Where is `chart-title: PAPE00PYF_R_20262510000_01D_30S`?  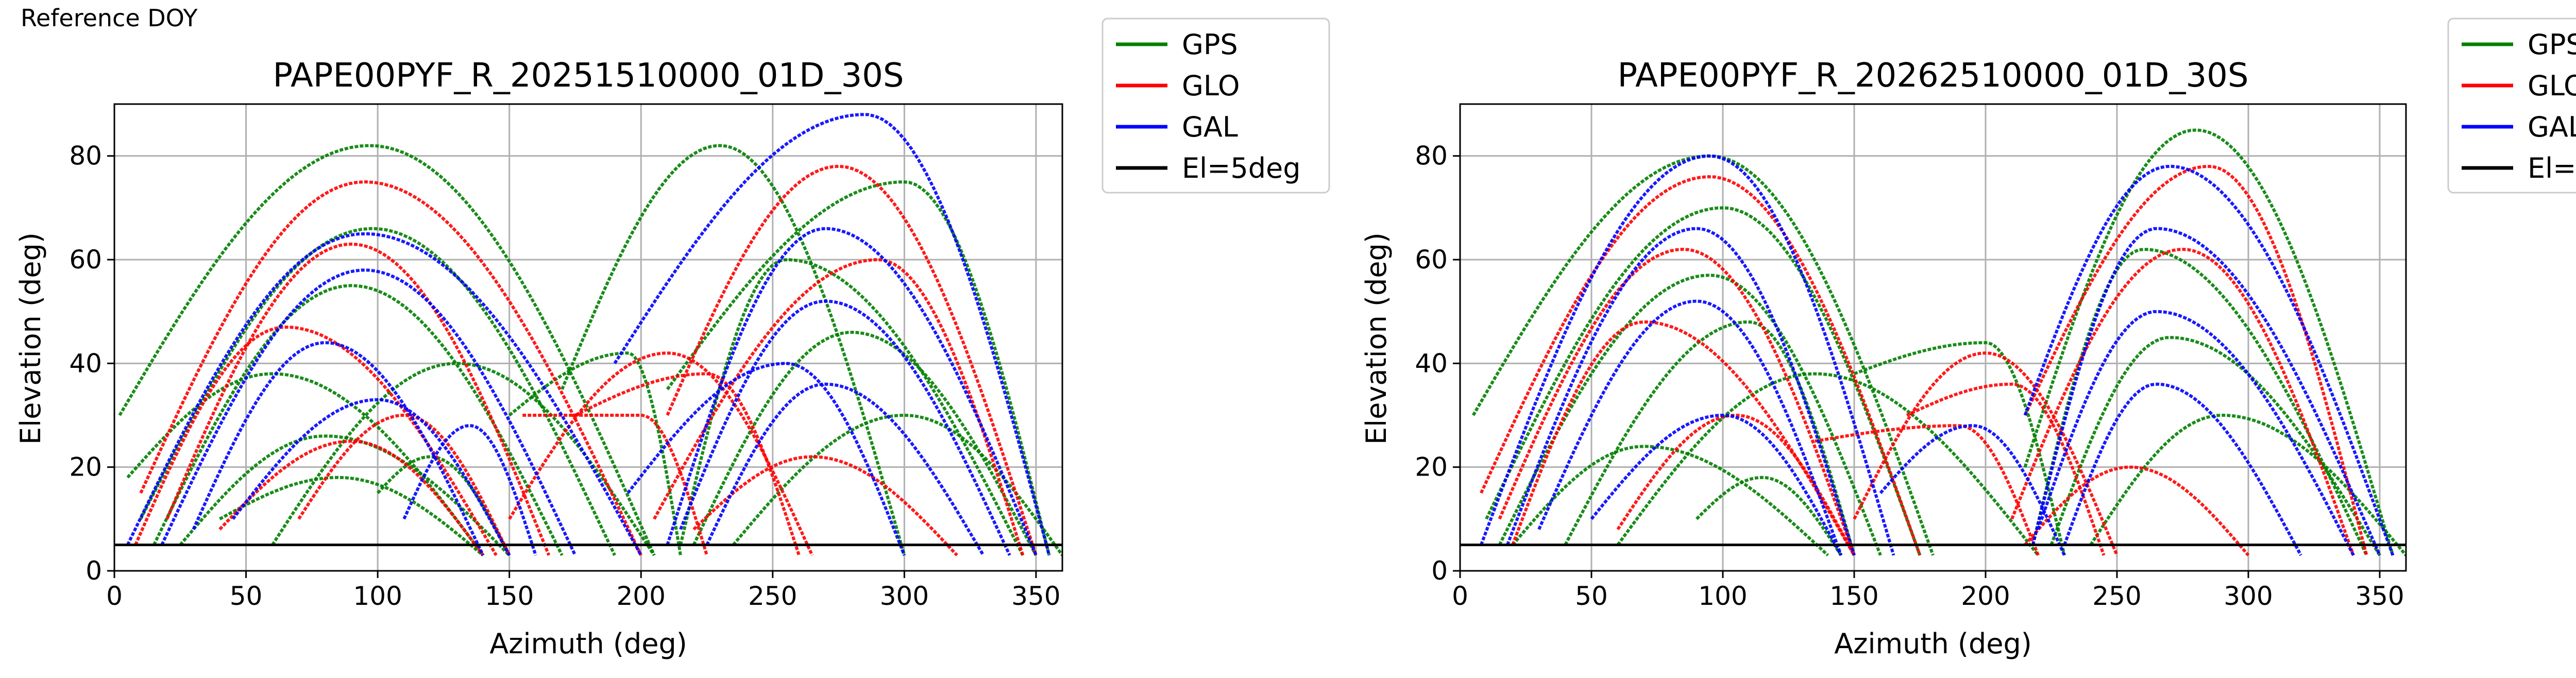 chart-title: PAPE00PYF_R_20262510000_01D_30S is located at coordinates (1934, 76).